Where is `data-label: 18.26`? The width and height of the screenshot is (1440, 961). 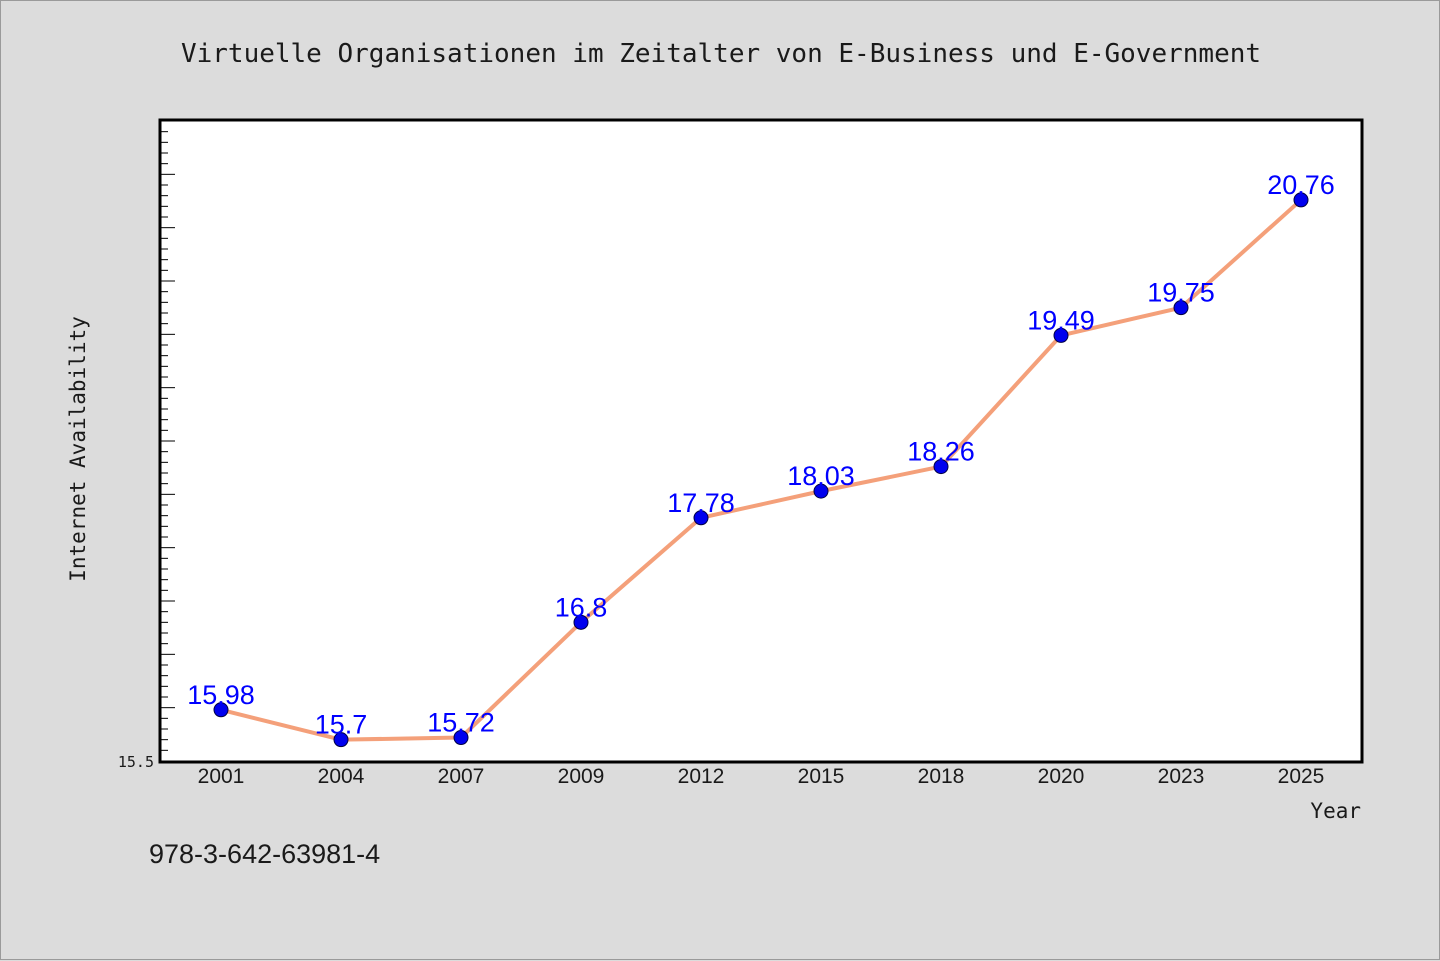
data-label: 18.26 is located at coordinates (941, 452).